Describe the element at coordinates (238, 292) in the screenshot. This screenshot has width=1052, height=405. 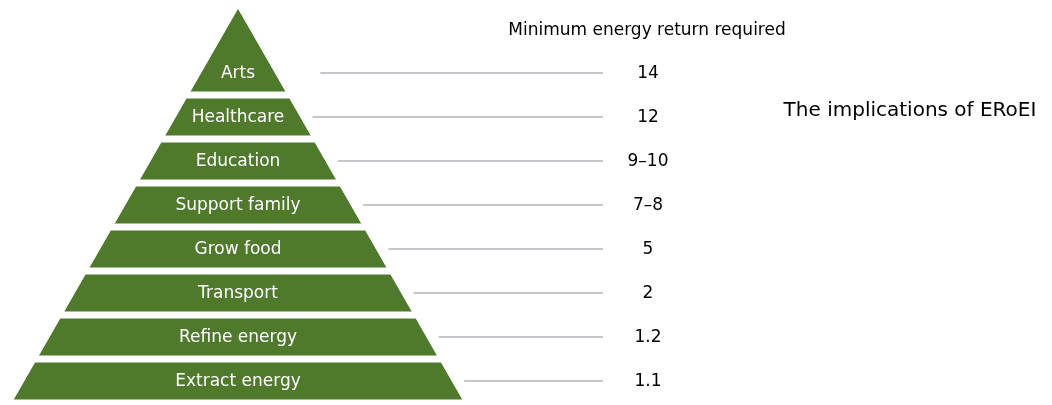
I see `category-label: Transport` at that location.